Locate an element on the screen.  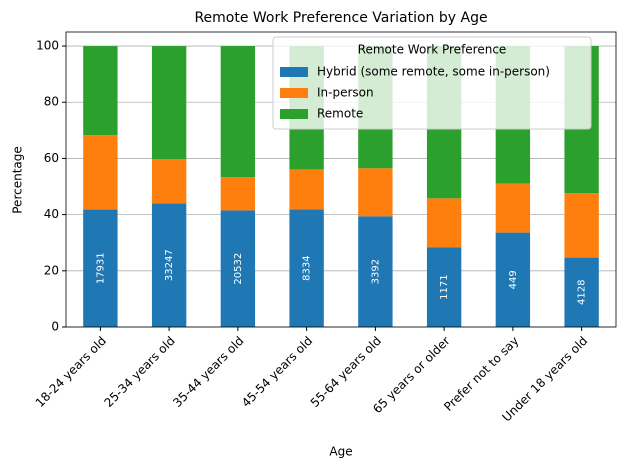
x-tick-label: 35-44 years old is located at coordinates (208, 372).